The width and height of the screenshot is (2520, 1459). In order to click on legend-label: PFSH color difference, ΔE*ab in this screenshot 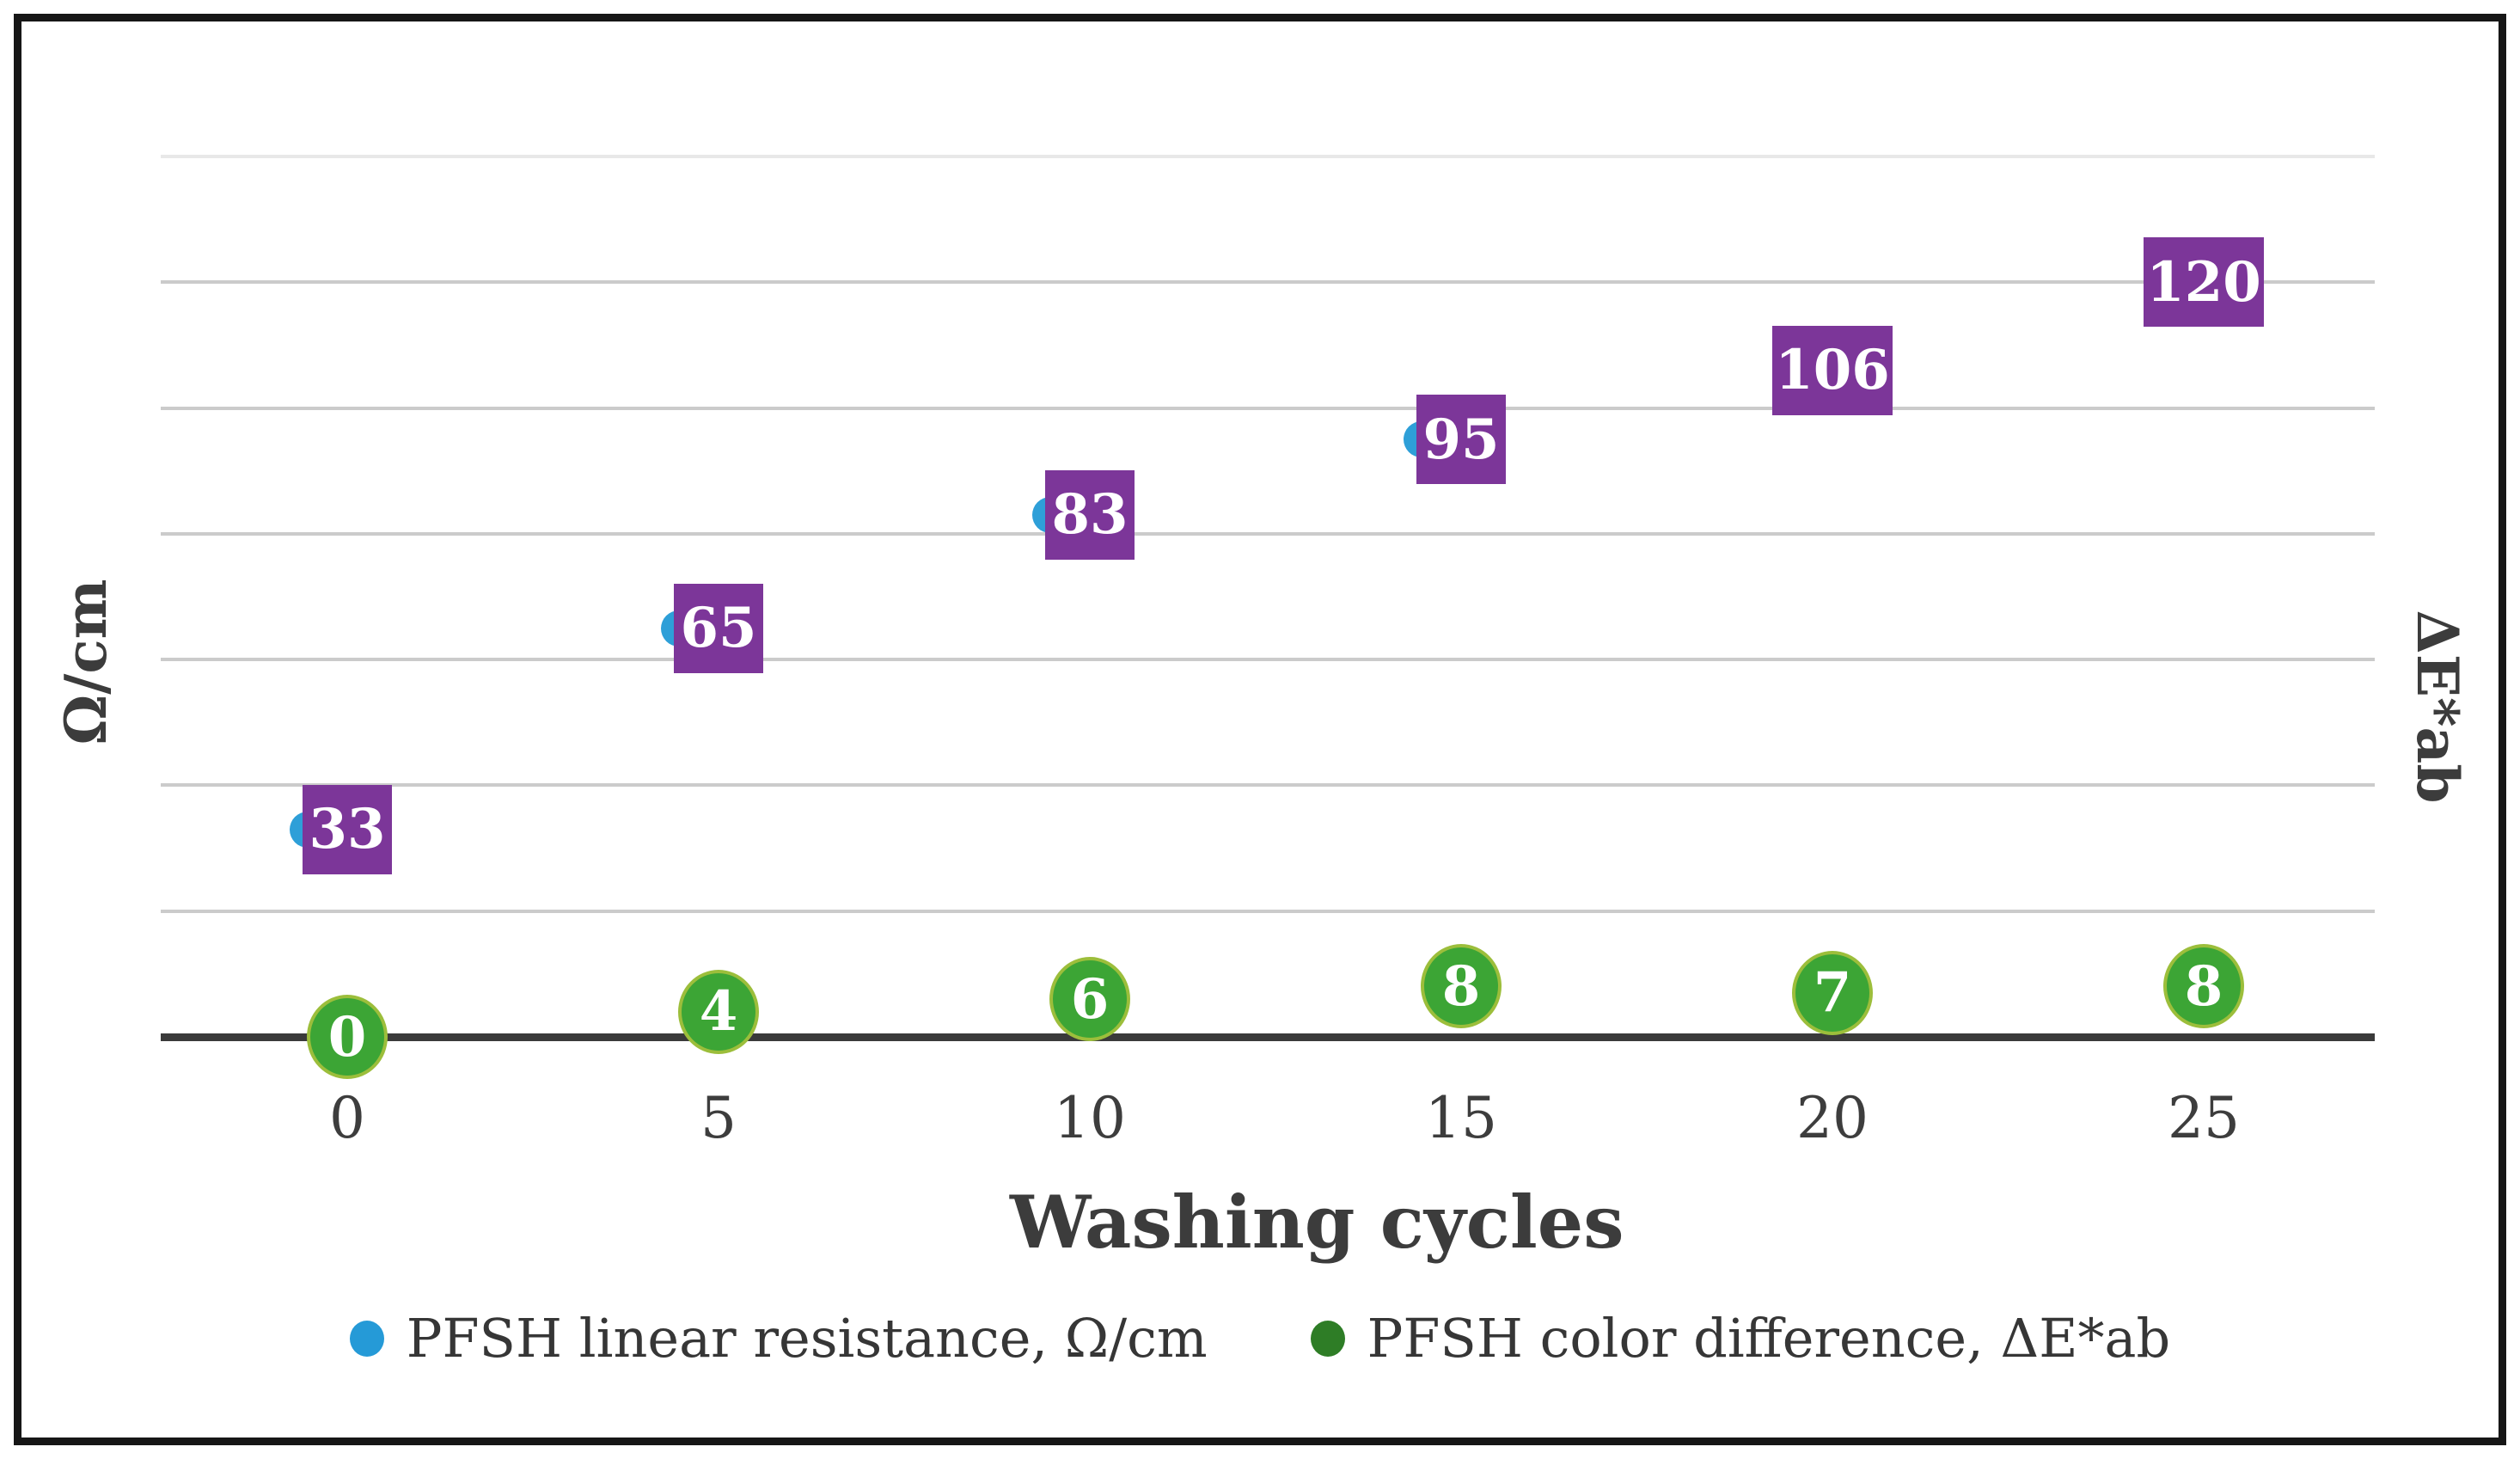, I will do `click(1769, 1338)`.